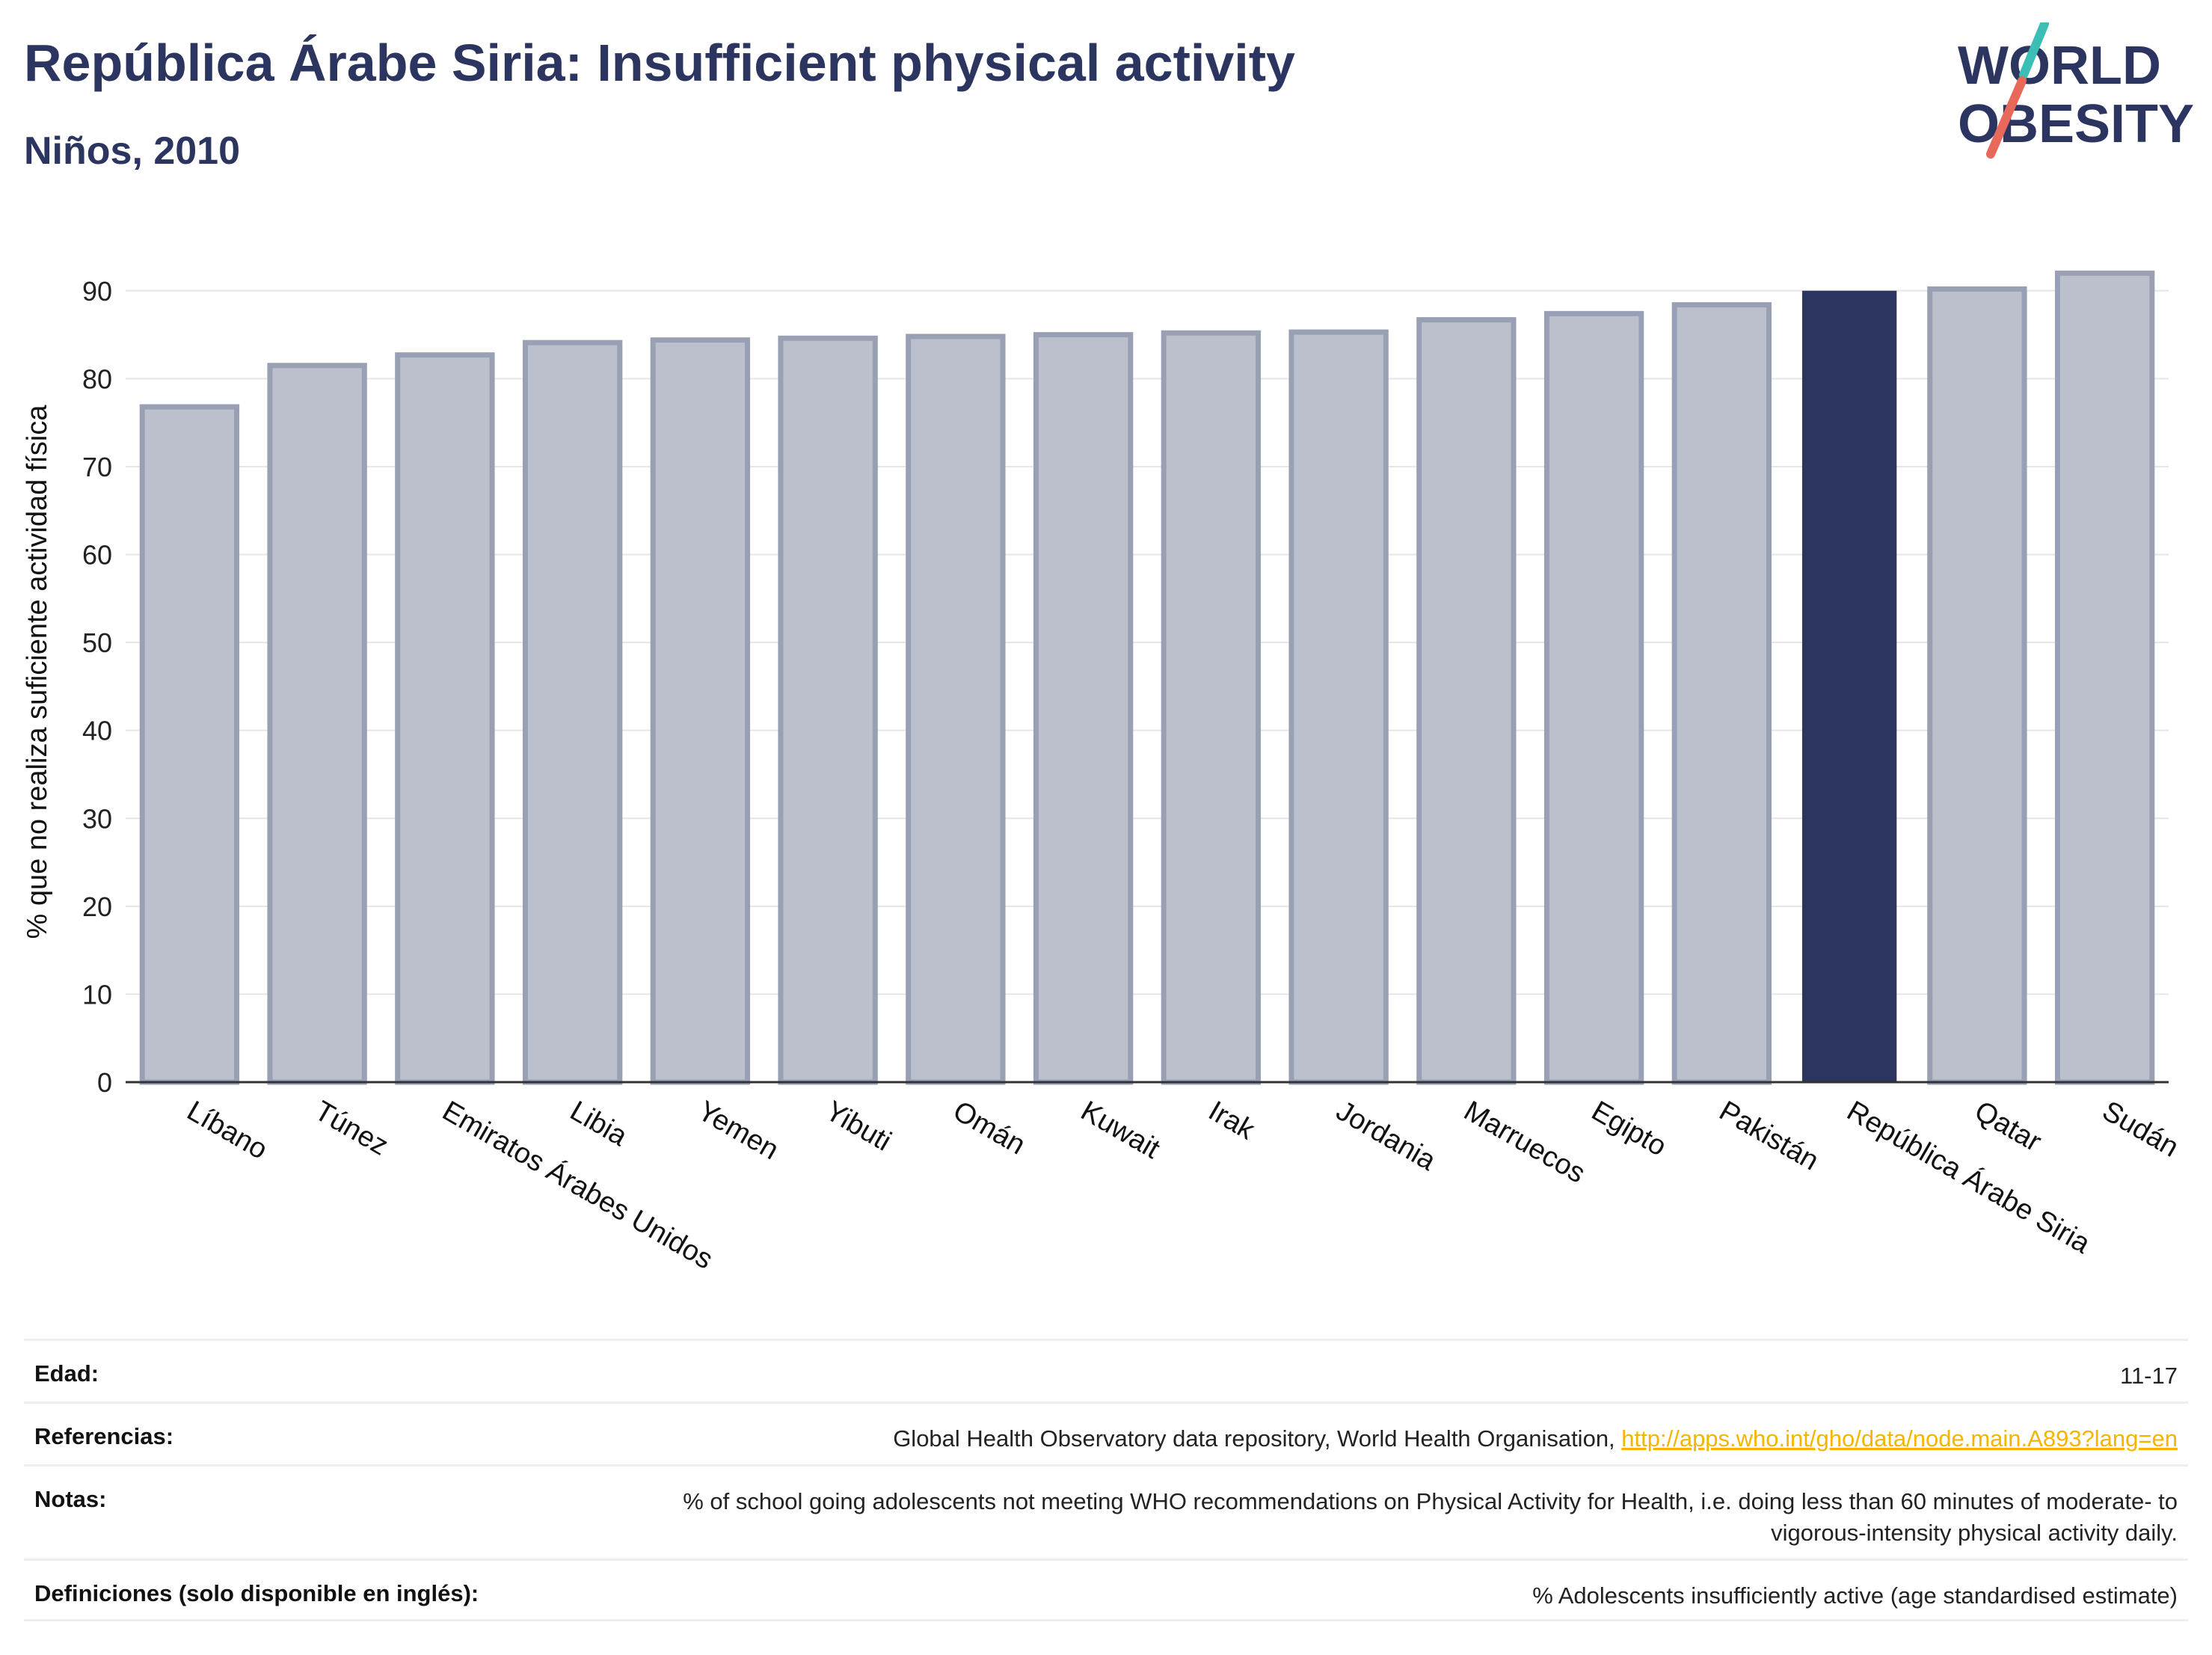 This screenshot has height=1655, width=2212. Describe the element at coordinates (97, 642) in the screenshot. I see `y-tick-label: 50` at that location.